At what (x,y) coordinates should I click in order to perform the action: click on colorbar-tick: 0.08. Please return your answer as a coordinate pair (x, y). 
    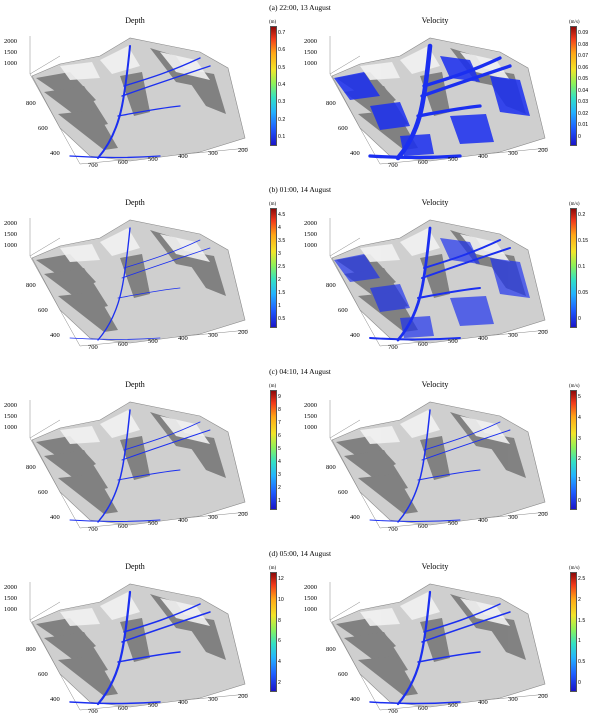
    Looking at the image, I should click on (583, 44).